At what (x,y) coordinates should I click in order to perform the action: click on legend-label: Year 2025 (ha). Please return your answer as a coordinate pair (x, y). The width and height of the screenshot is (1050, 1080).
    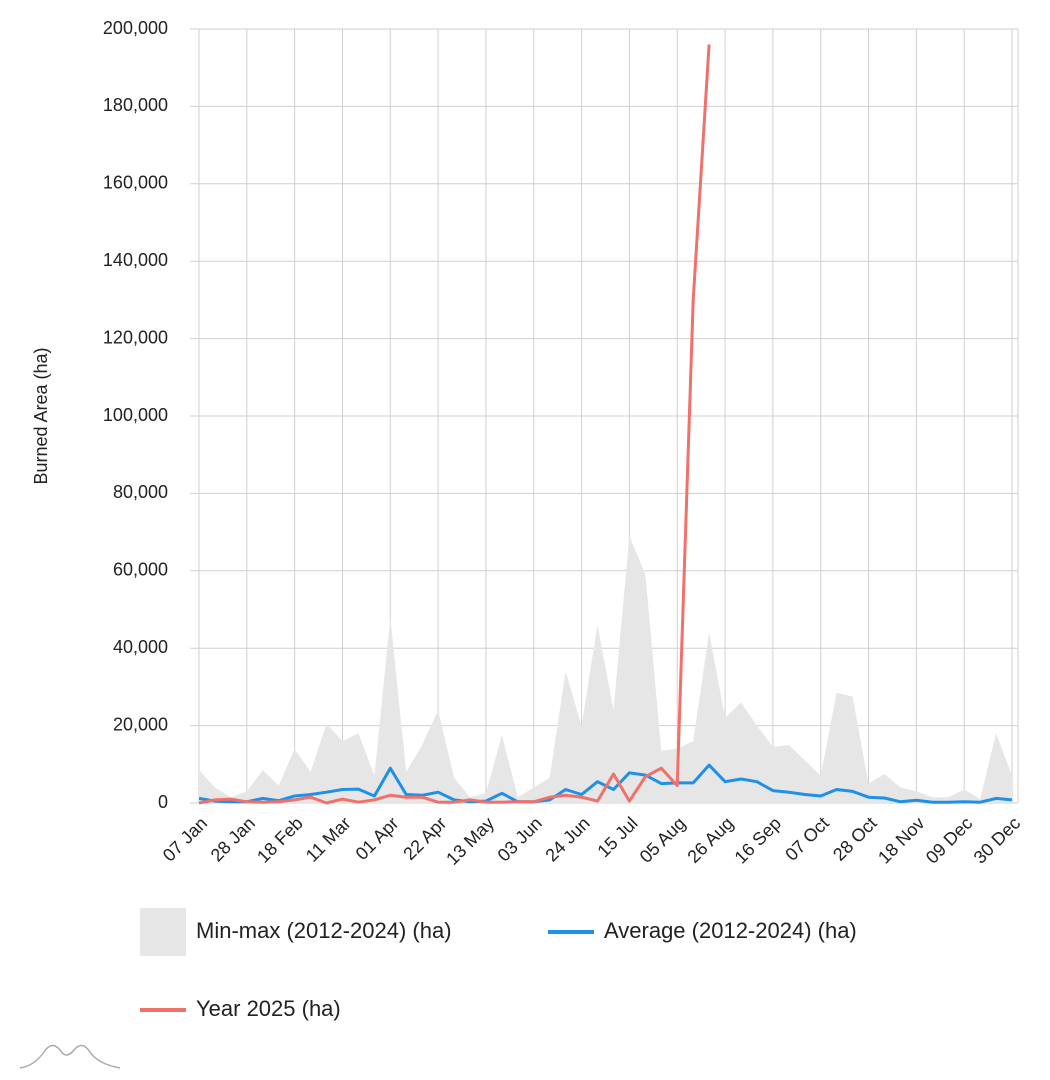
    Looking at the image, I should click on (268, 1008).